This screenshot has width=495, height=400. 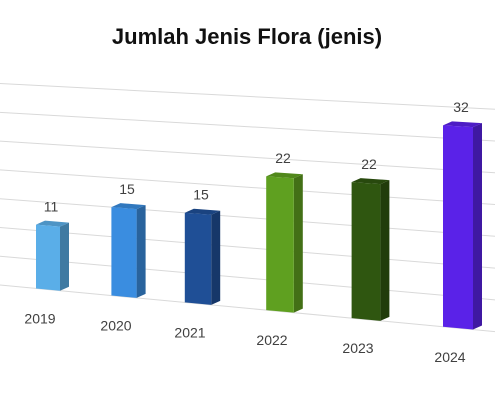 What do you see at coordinates (271, 340) in the screenshot?
I see `x-tick-label: 2022` at bounding box center [271, 340].